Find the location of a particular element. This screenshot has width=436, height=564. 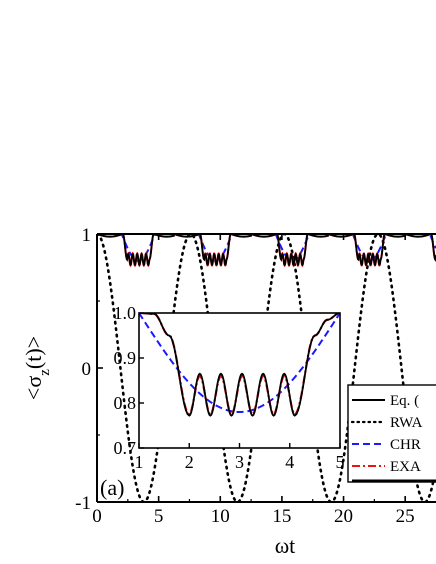

inset-y-tick-label-0.7: 0.7 is located at coordinates (125, 448).